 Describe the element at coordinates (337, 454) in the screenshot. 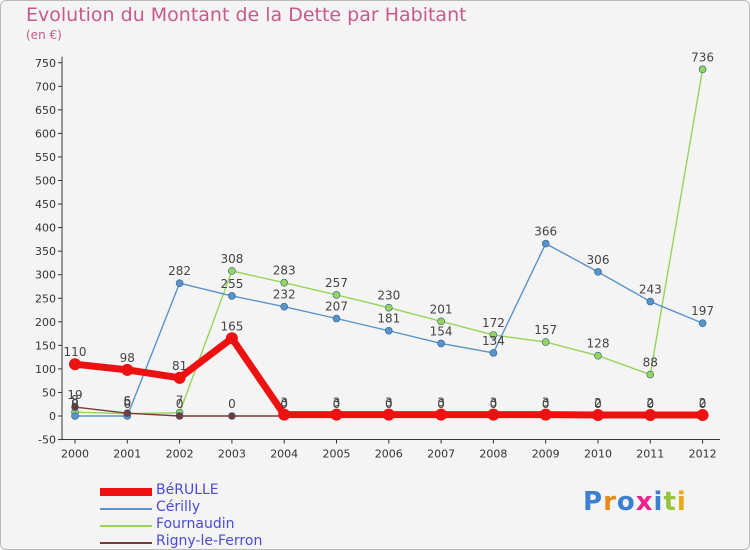

I see `x-tick-label: 2005` at that location.